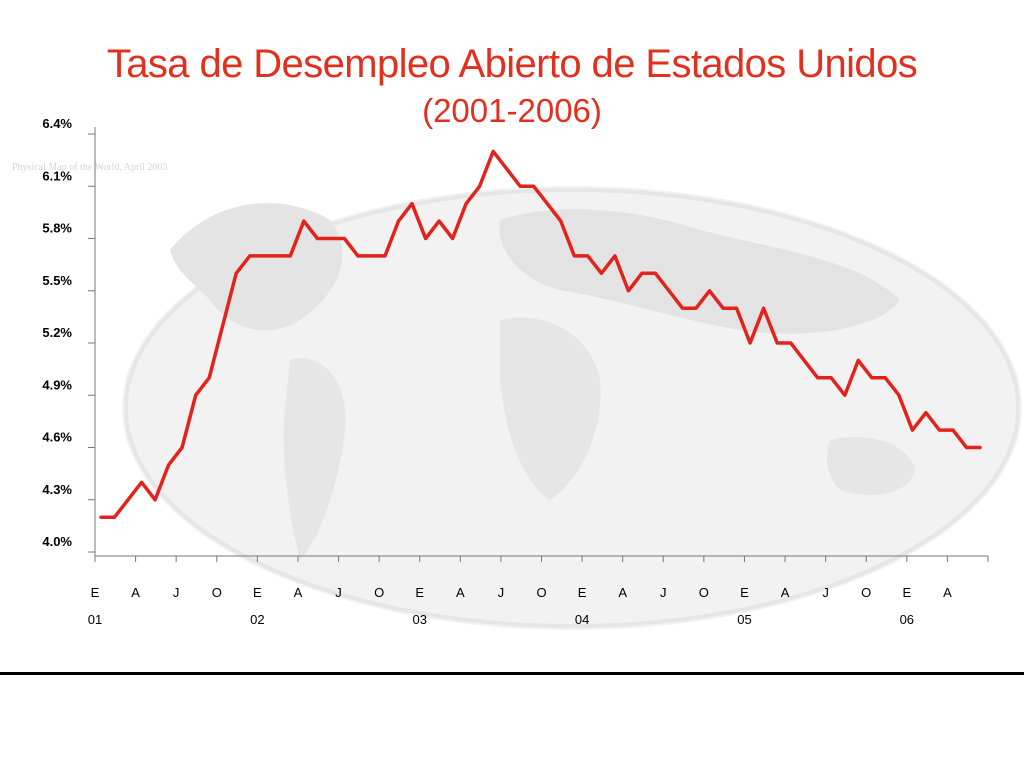 The height and width of the screenshot is (768, 1024). What do you see at coordinates (57, 228) in the screenshot?
I see `y-tick-label: 5.8%` at bounding box center [57, 228].